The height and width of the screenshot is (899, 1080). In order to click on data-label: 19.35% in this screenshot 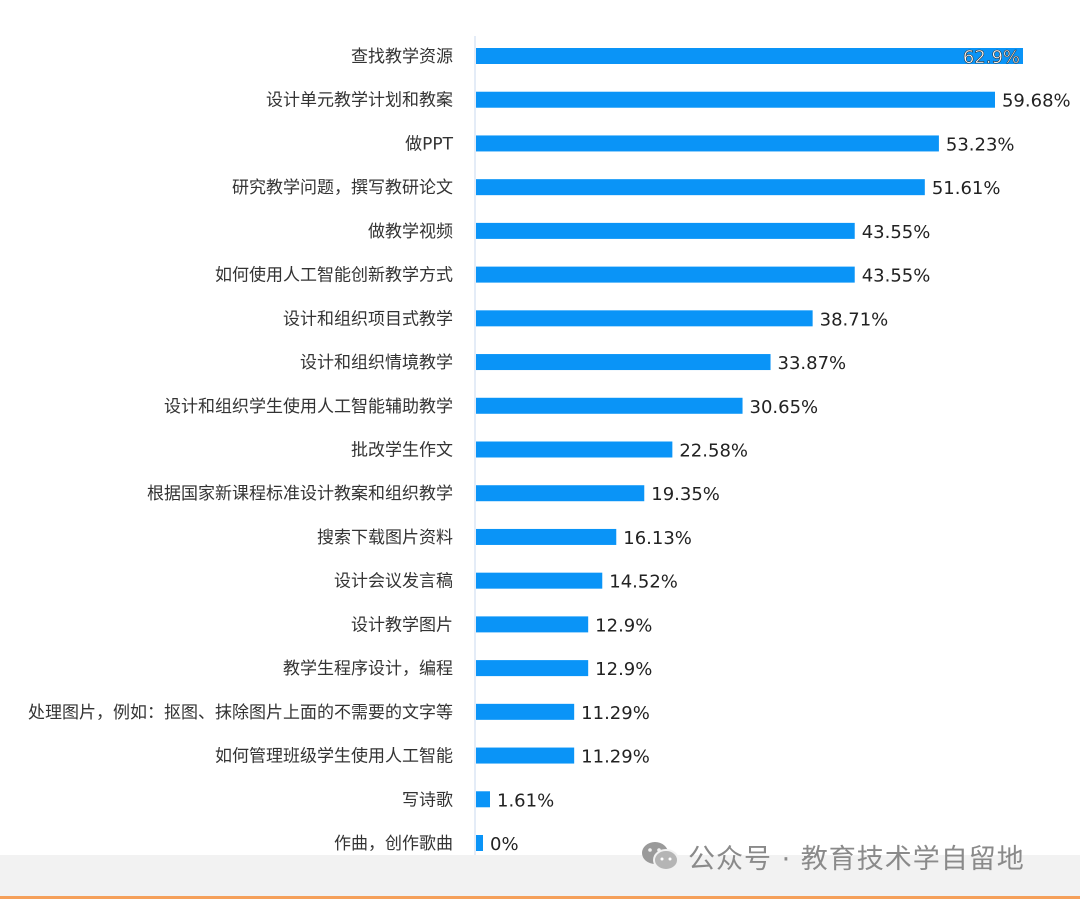, I will do `click(685, 494)`.